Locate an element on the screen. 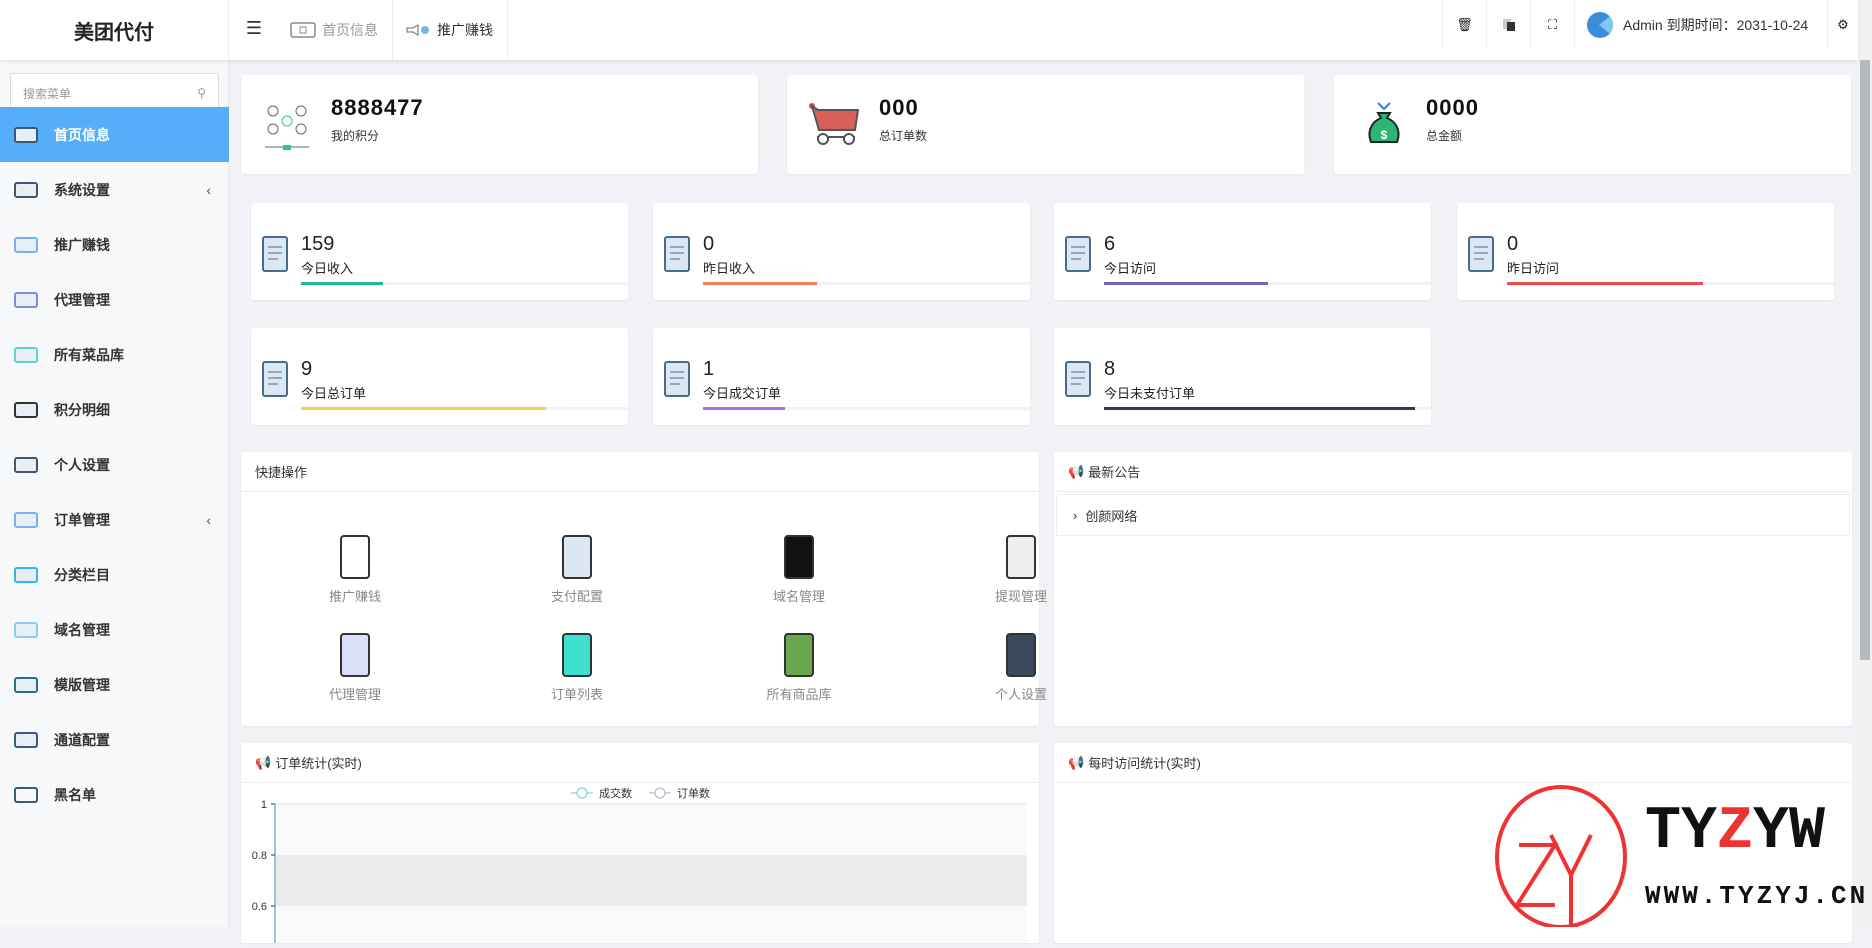 This screenshot has width=1872, height=948. stat-card: 1 今日成交订单 is located at coordinates (841, 376).